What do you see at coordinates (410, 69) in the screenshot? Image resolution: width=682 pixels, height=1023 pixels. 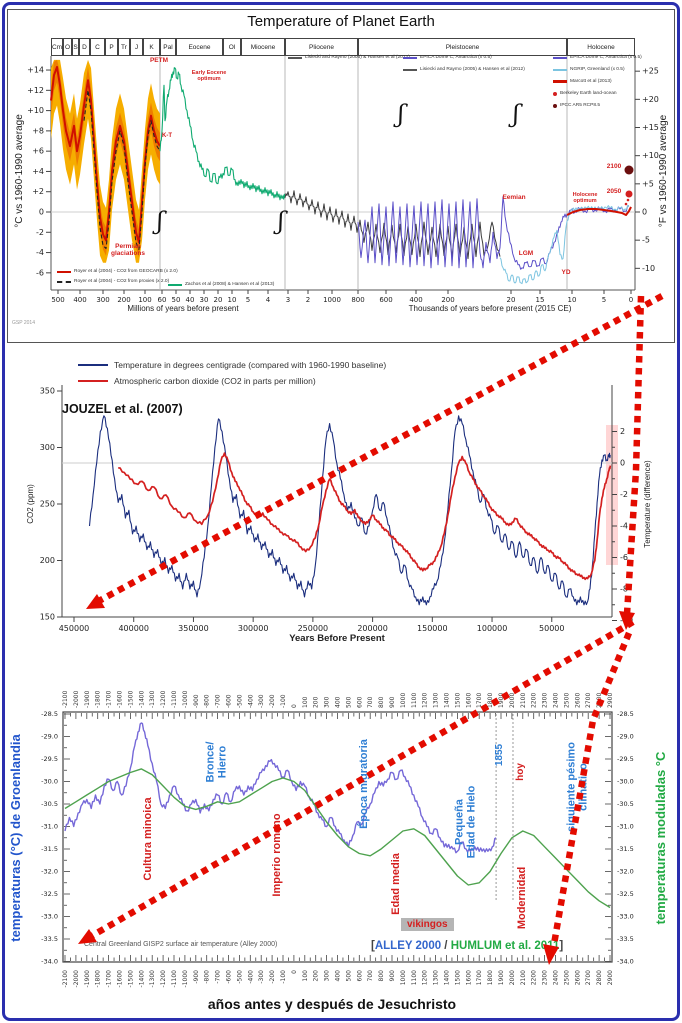 I see `legend-swatch` at bounding box center [410, 69].